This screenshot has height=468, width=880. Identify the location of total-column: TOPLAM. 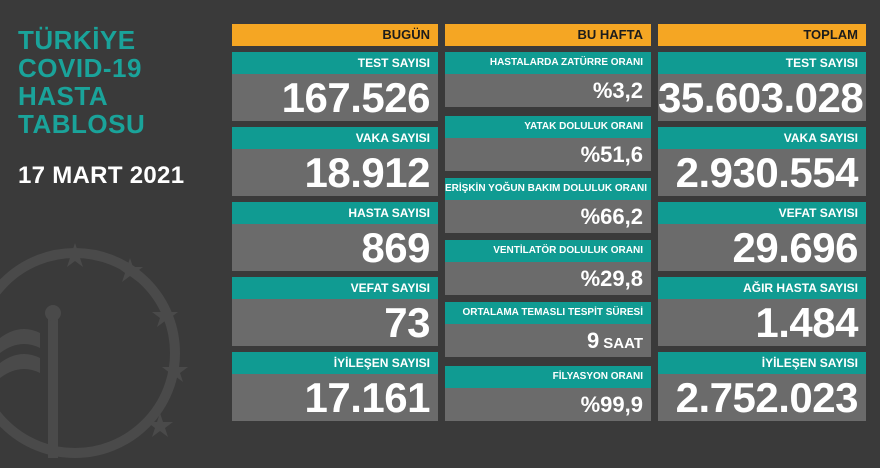
(762, 35).